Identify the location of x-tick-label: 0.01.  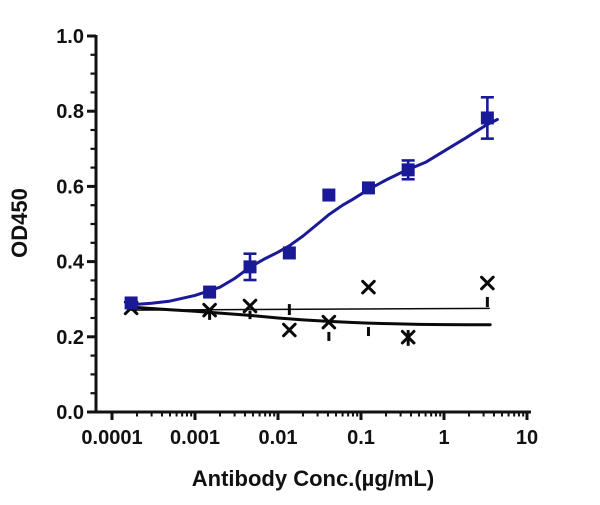
(278, 438).